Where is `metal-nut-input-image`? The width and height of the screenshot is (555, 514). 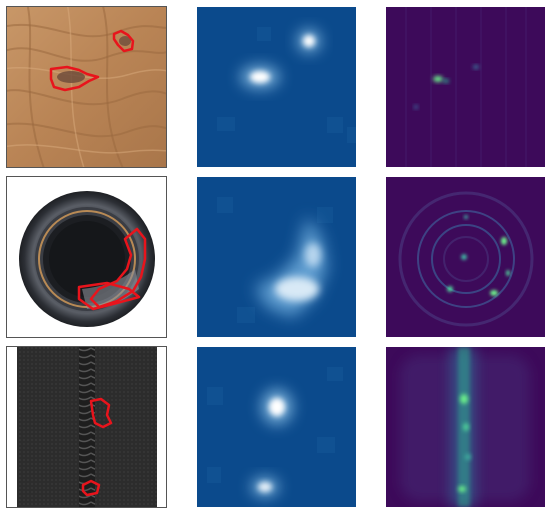 metal-nut-input-image is located at coordinates (86, 257).